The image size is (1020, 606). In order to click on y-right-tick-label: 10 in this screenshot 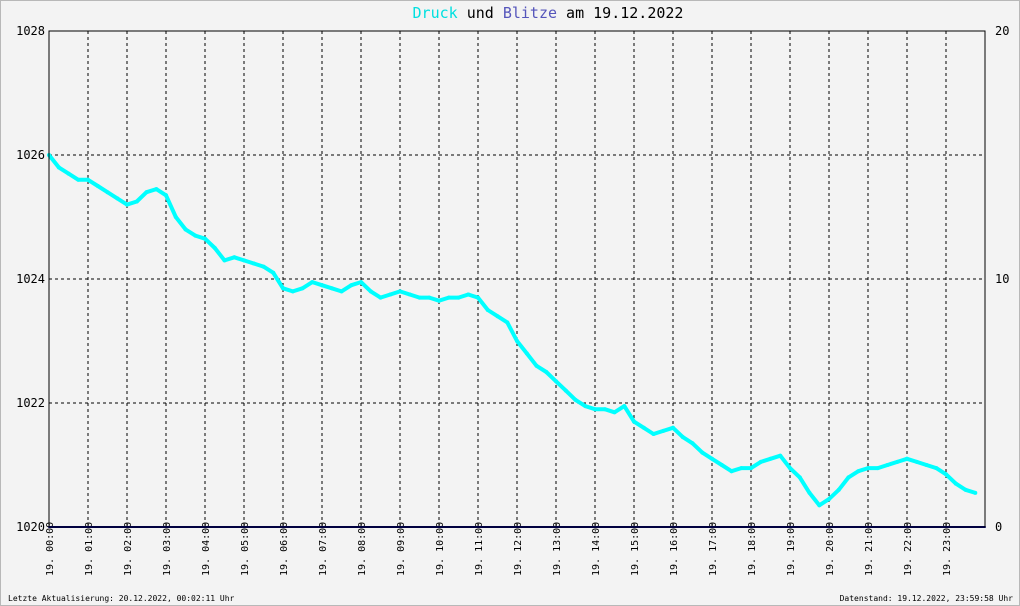, I will do `click(1002, 279)`.